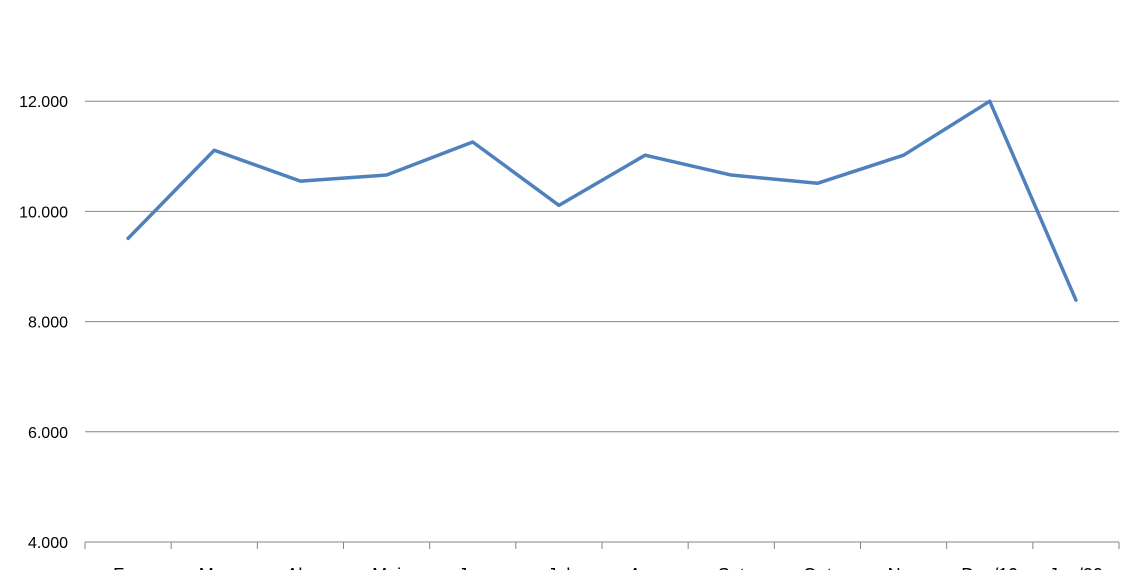 This screenshot has width=1140, height=570. I want to click on x-tick-label: Nov, so click(904, 567).